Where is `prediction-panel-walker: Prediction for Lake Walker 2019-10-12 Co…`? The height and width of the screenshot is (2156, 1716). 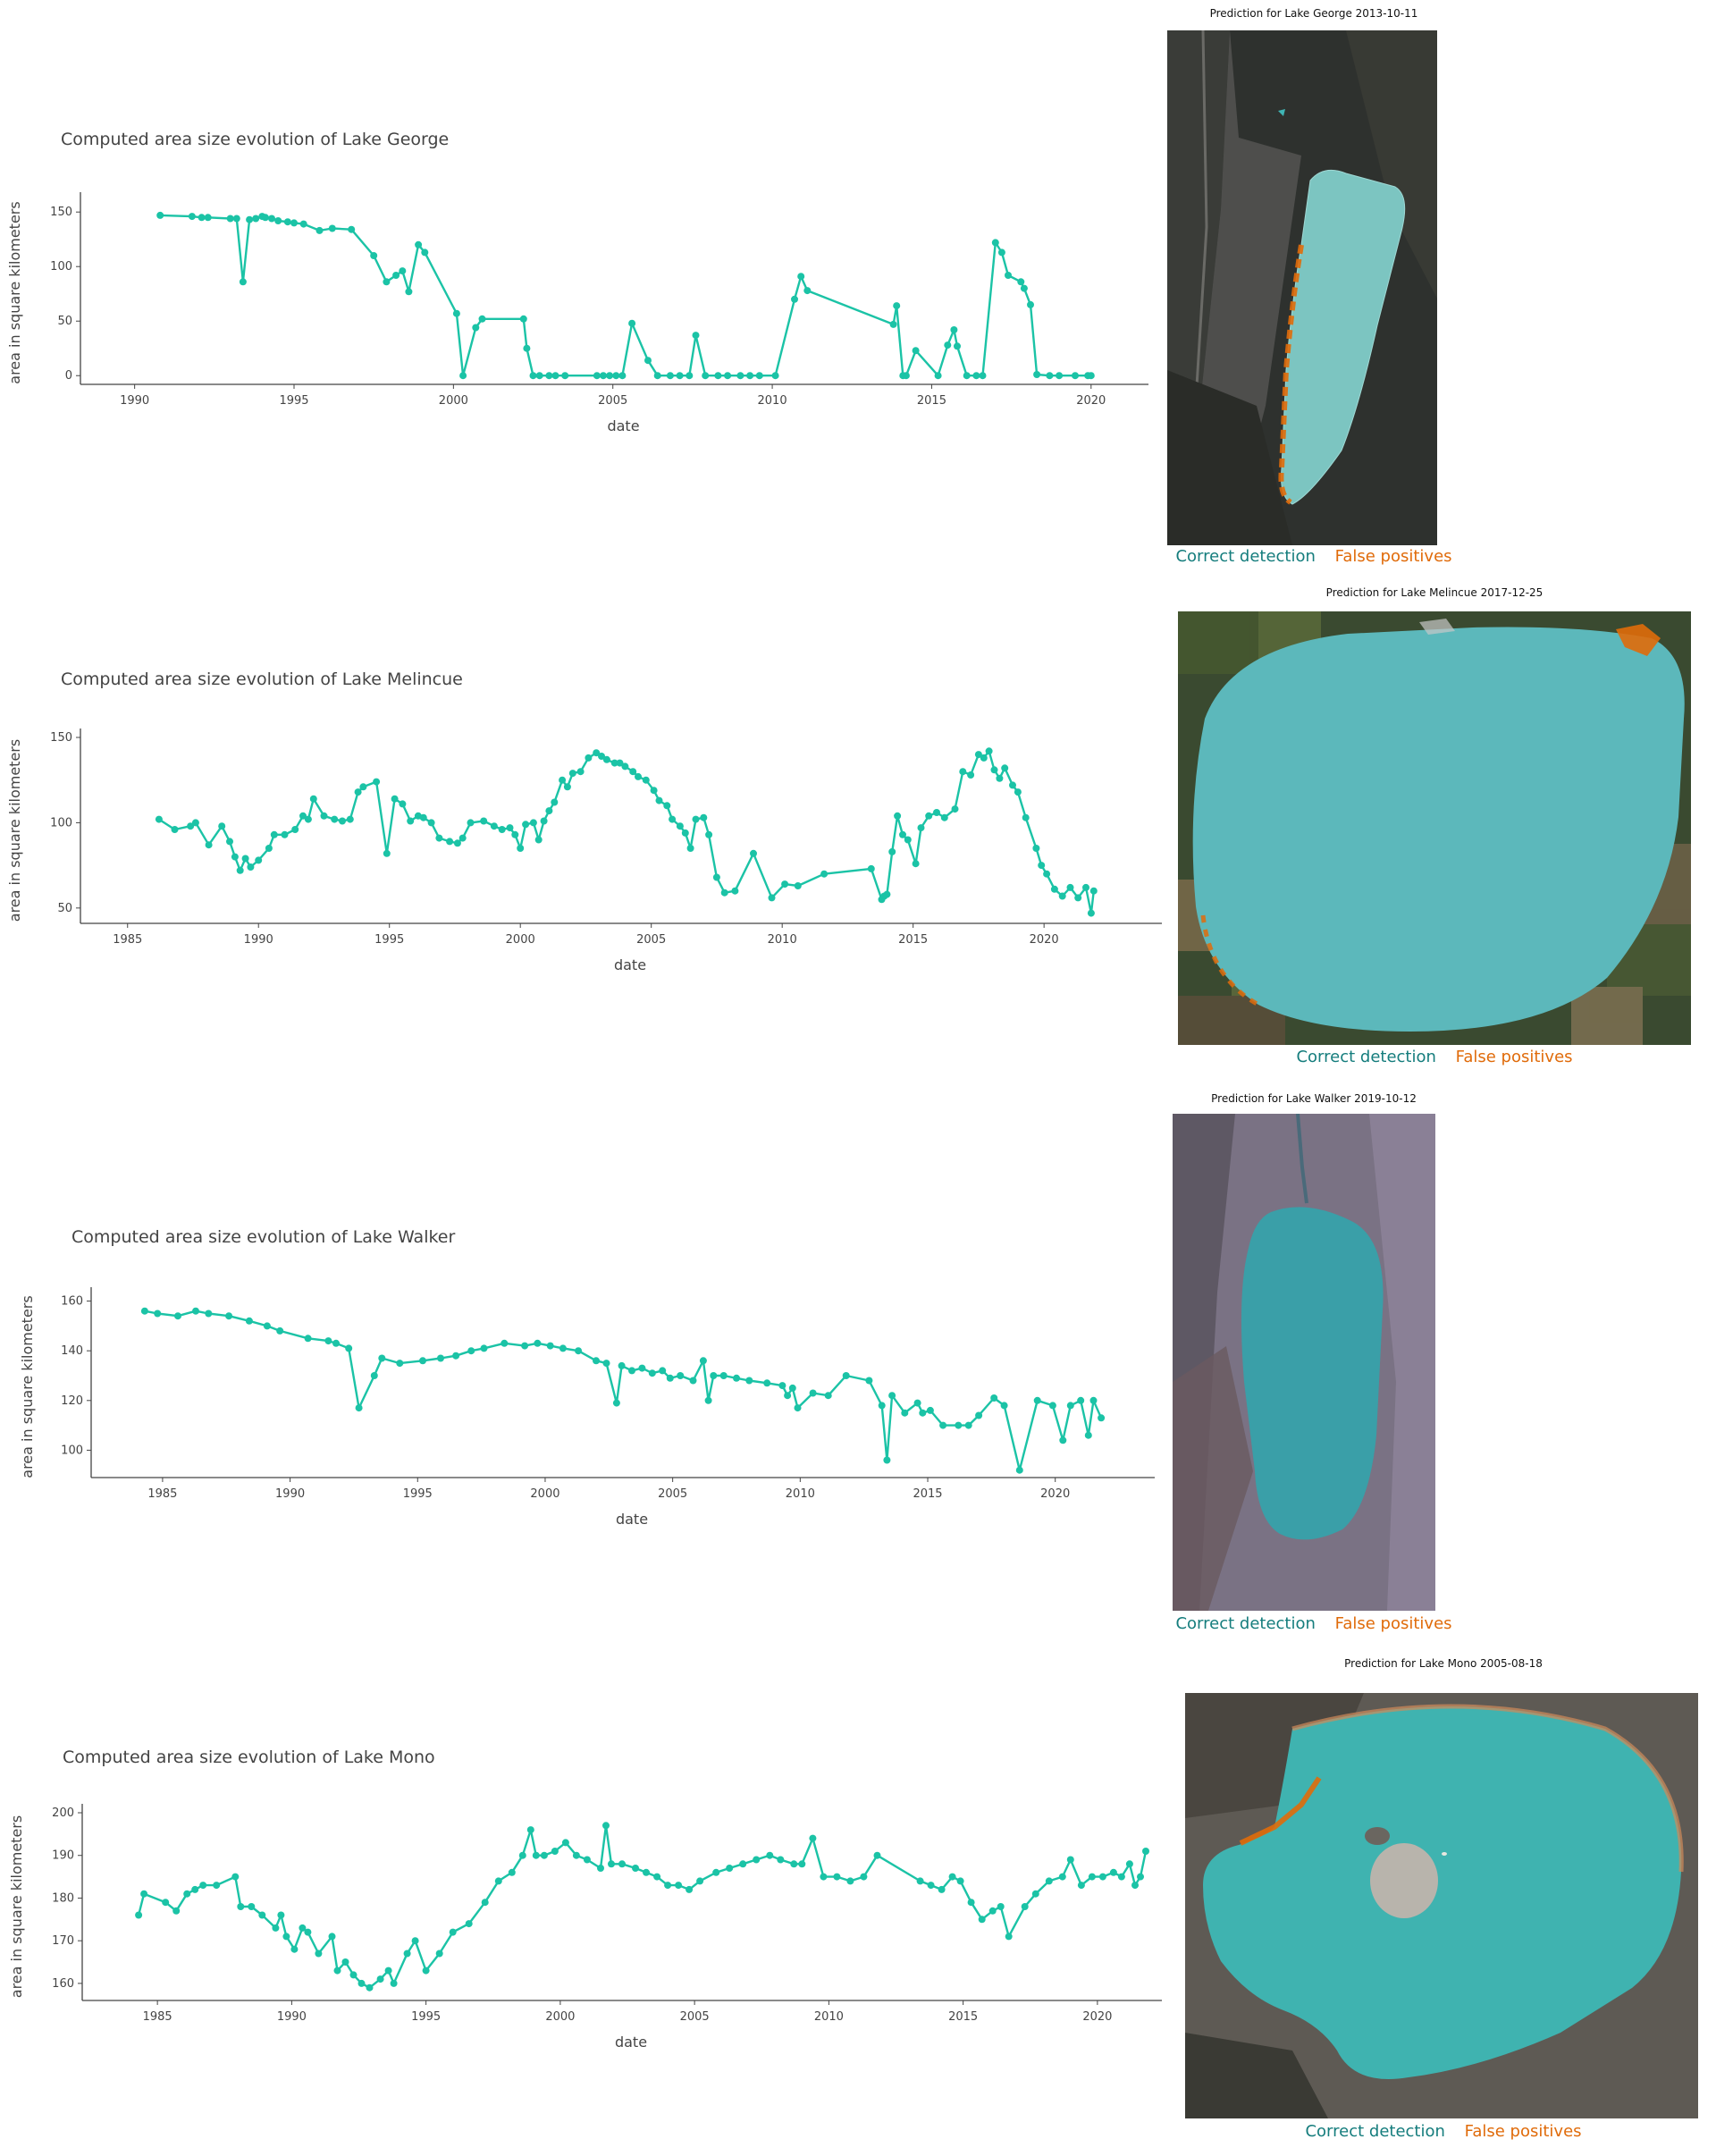
prediction-panel-walker: Prediction for Lake Walker 2019-10-12 Co… is located at coordinates (1314, 1368).